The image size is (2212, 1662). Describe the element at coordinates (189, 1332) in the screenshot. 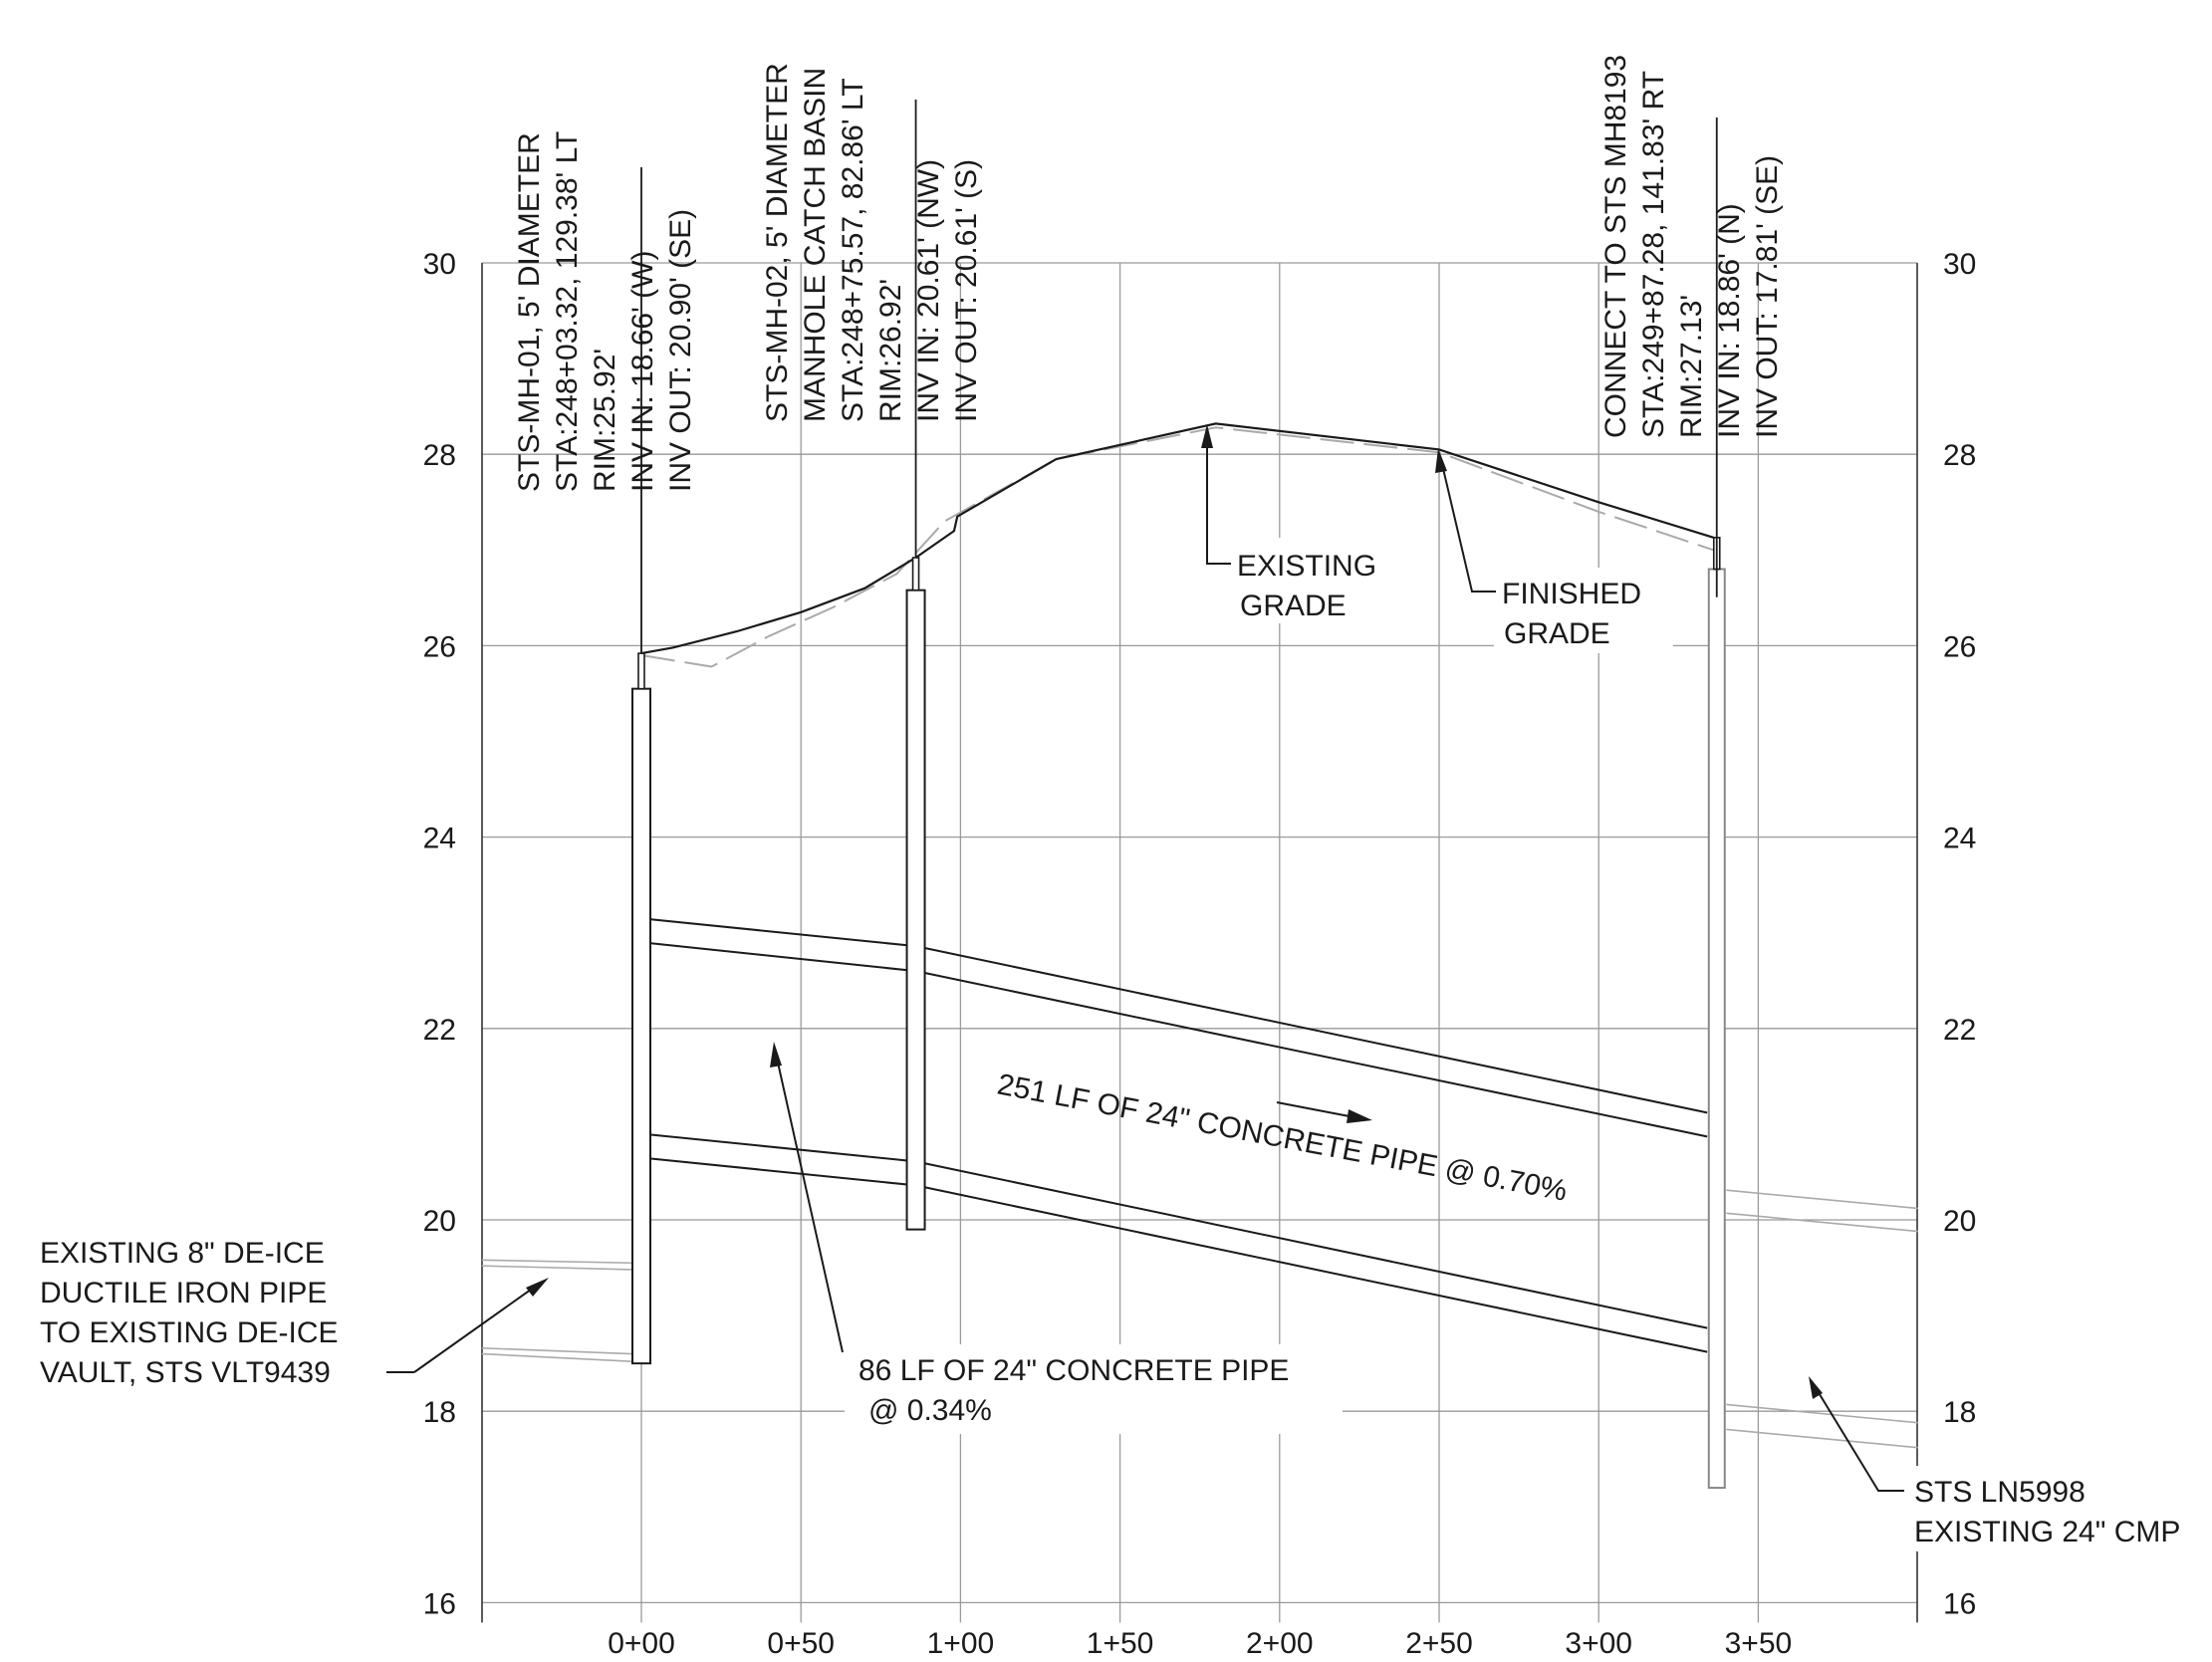

I see `deice-pipe-label: TO EXISTING DE-ICE` at that location.